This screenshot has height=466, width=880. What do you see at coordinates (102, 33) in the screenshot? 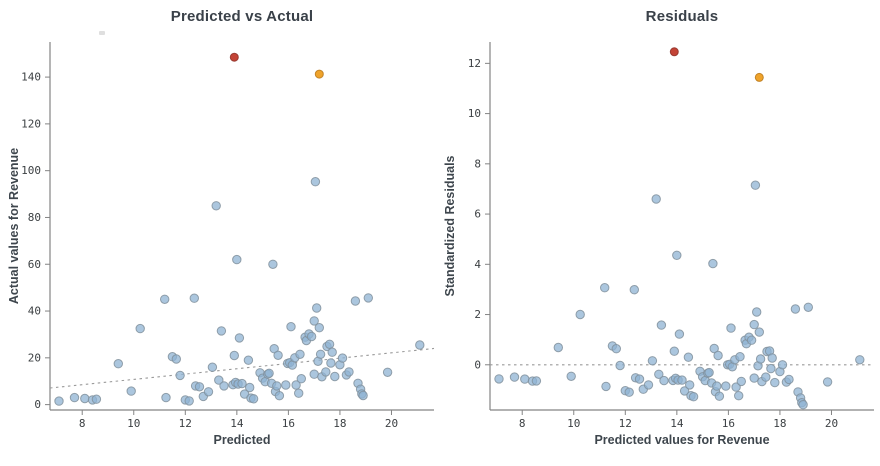
I see `stray-mark` at bounding box center [102, 33].